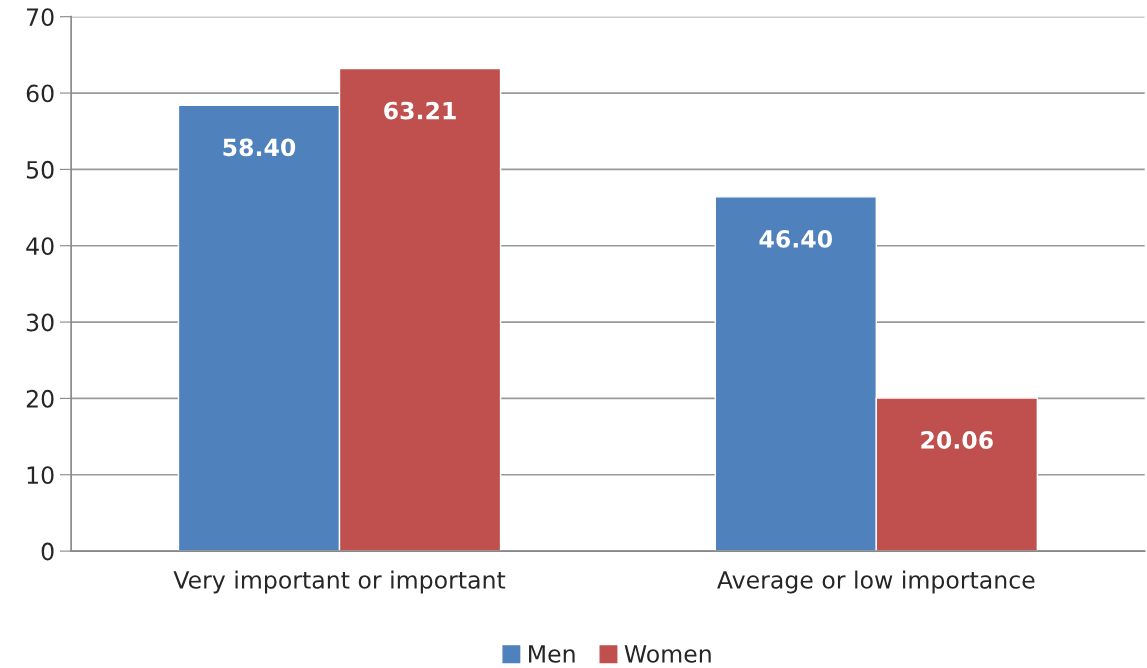  I want to click on data-label: 46.40, so click(795, 238).